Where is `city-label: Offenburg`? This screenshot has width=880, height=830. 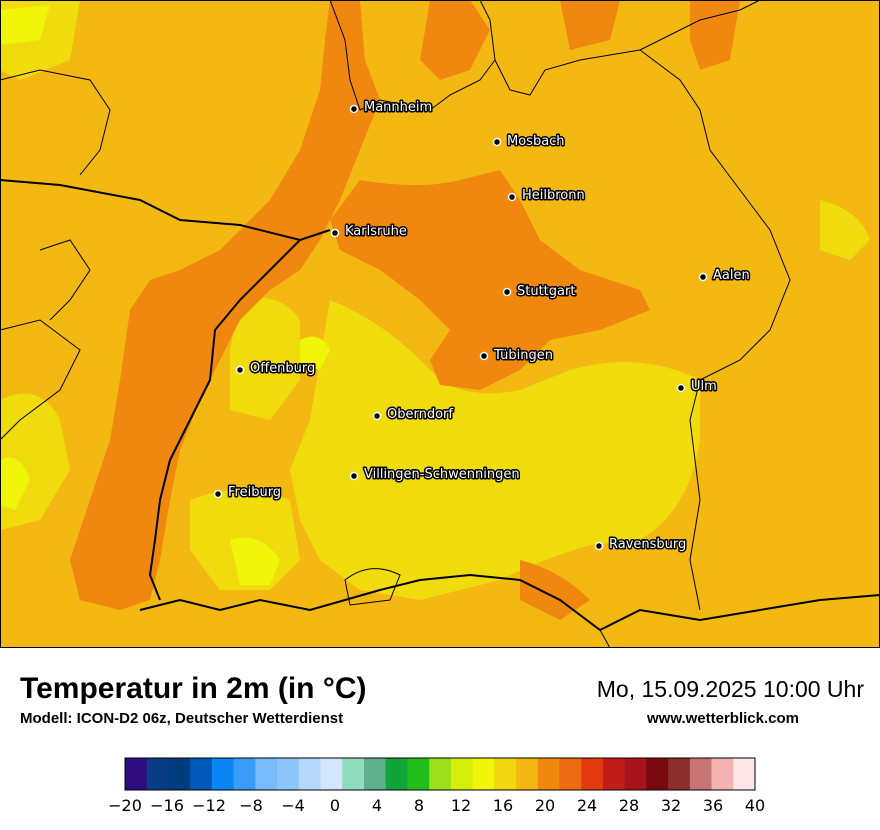
city-label: Offenburg is located at coordinates (282, 368).